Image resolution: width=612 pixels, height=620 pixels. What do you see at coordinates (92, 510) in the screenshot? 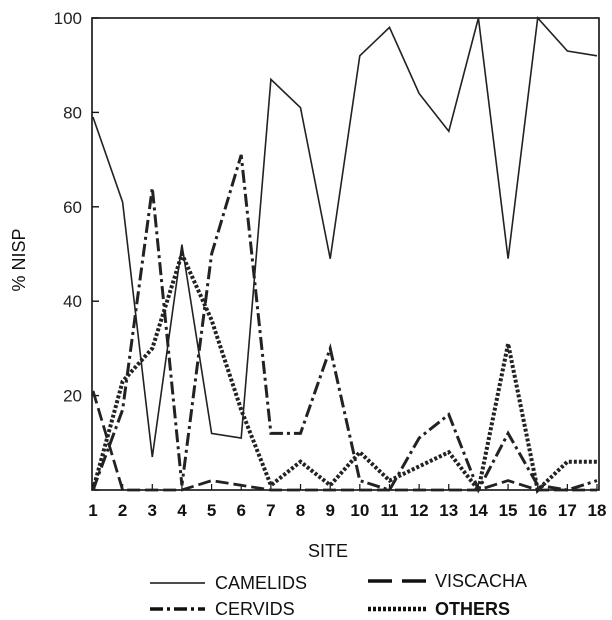
I see `x-tick-label-1: 1` at bounding box center [92, 510].